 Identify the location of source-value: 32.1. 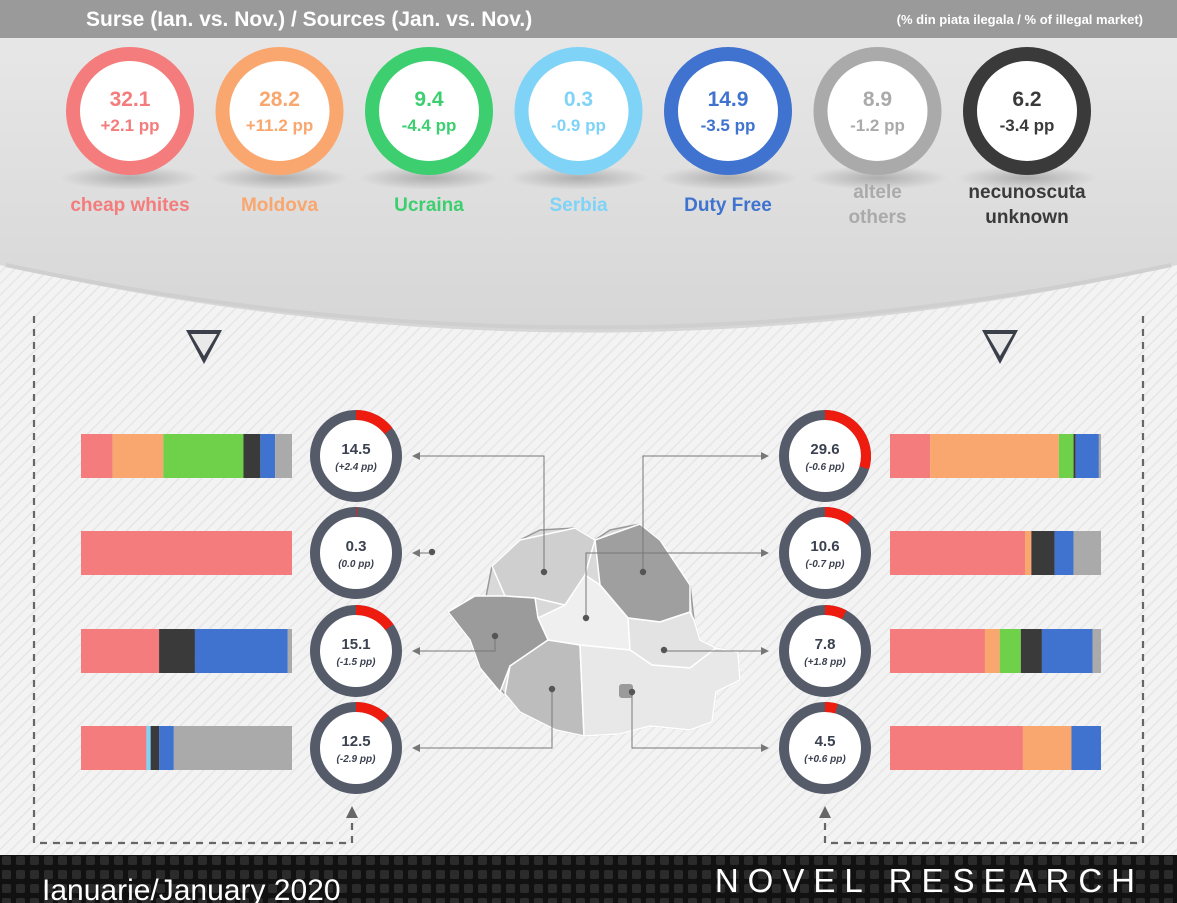
(130, 99).